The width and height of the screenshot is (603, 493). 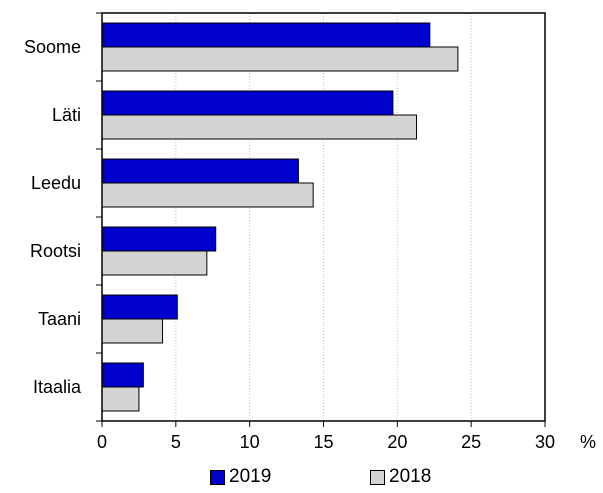 I want to click on x-tick-label-20: 20, so click(x=397, y=442).